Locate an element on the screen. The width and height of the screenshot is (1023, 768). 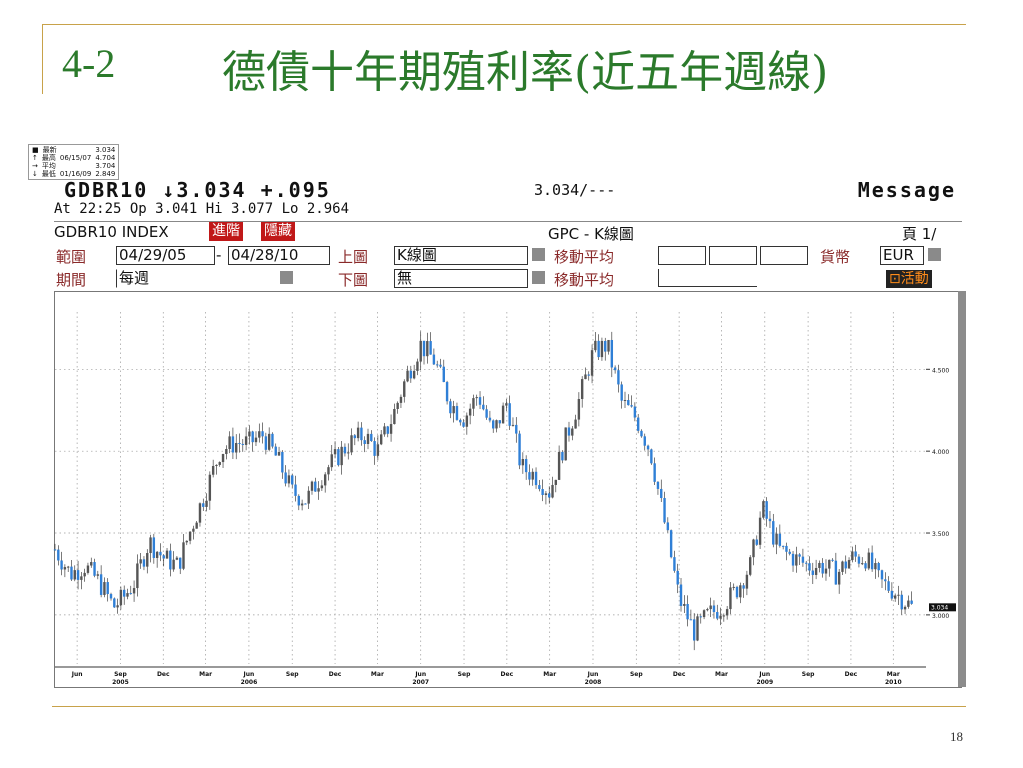
currency-dropdown-icon is located at coordinates (934, 254).